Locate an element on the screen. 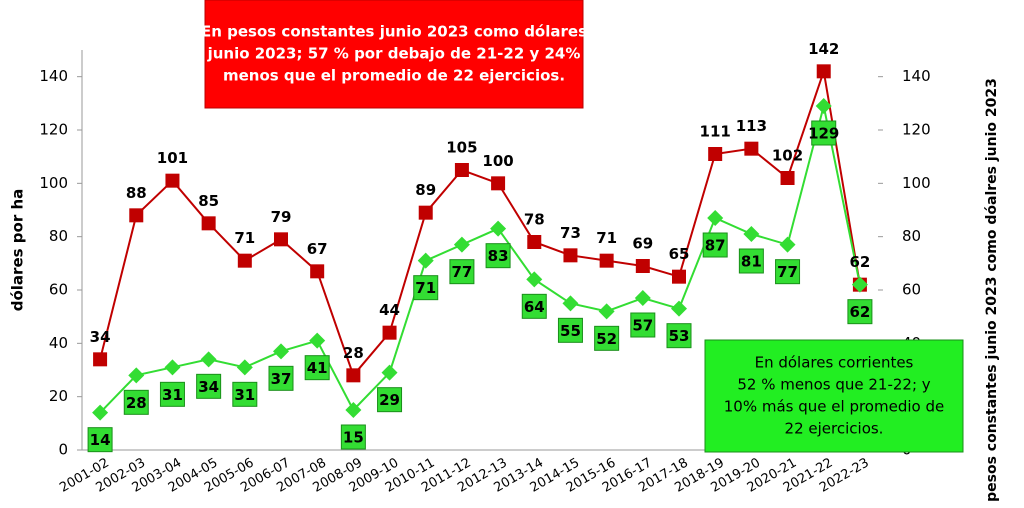 The image size is (1024, 508). annotation-text: 10% más que el promedio de is located at coordinates (834, 407).